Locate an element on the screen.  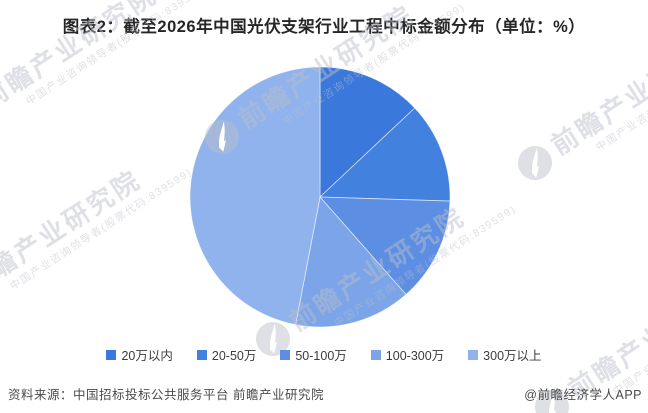
legend-label: 100-300万 is located at coordinates (415, 356).